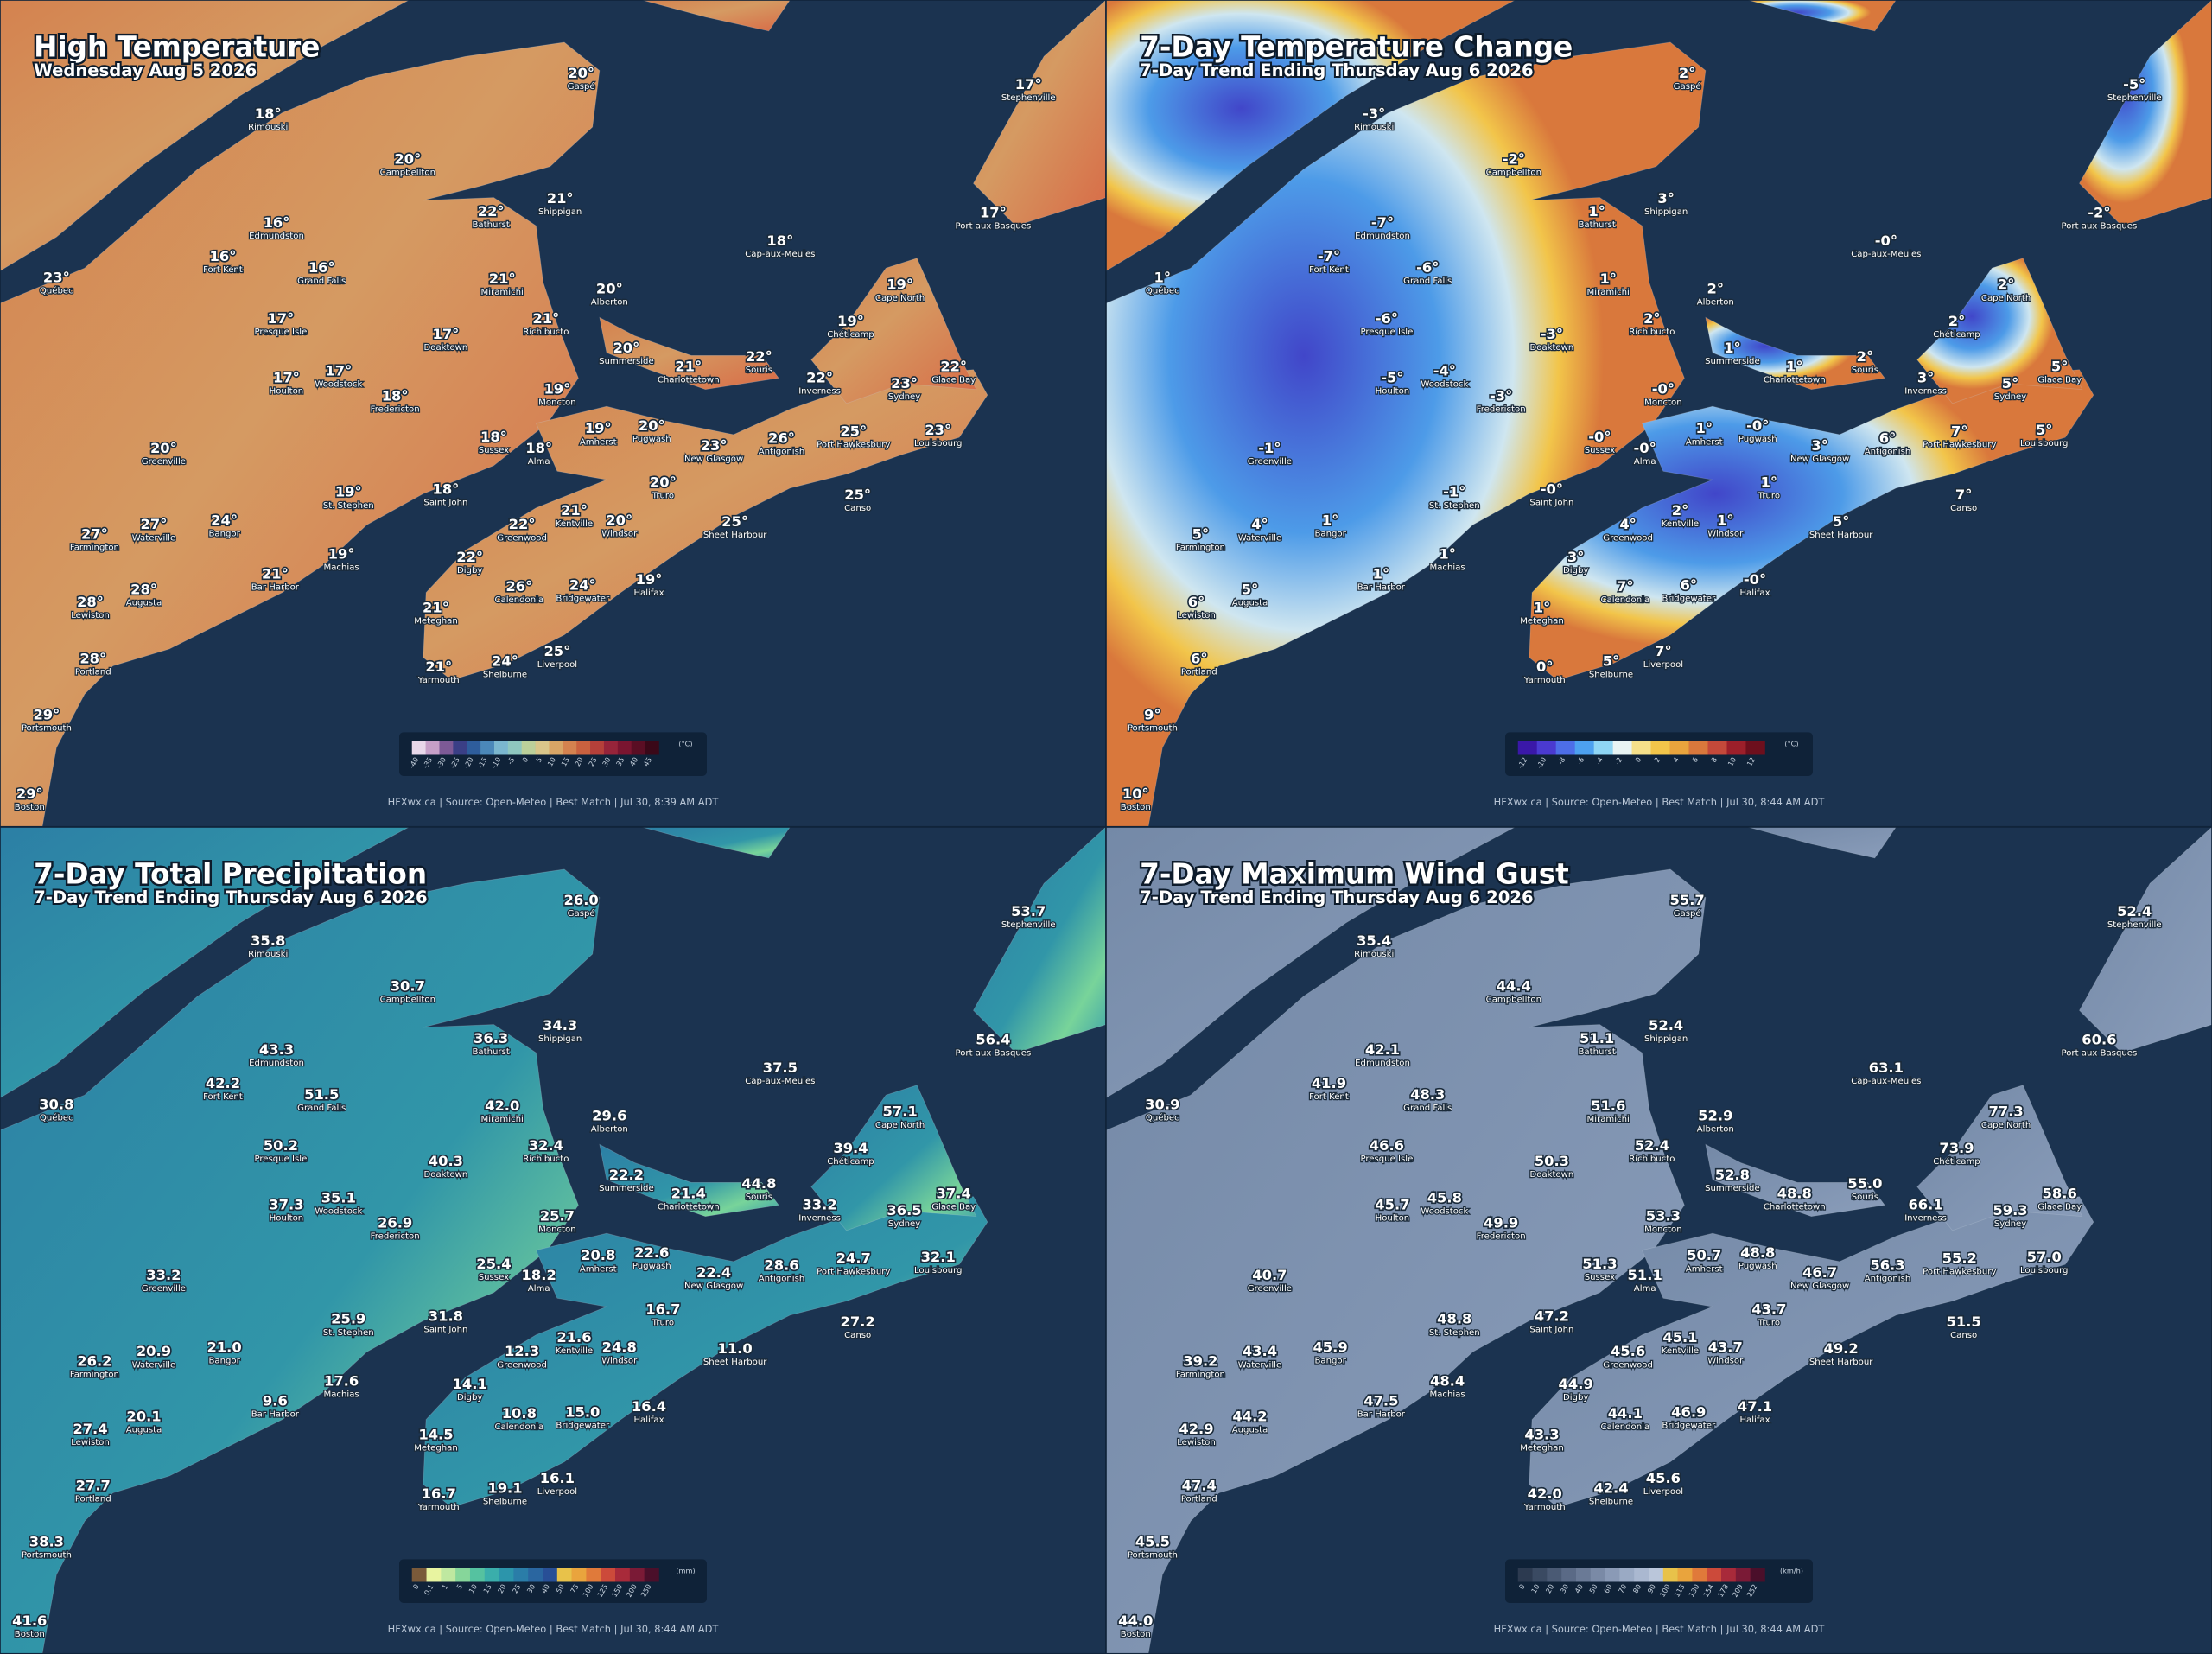  I want to click on legend-tick: 80, so click(1636, 1588).